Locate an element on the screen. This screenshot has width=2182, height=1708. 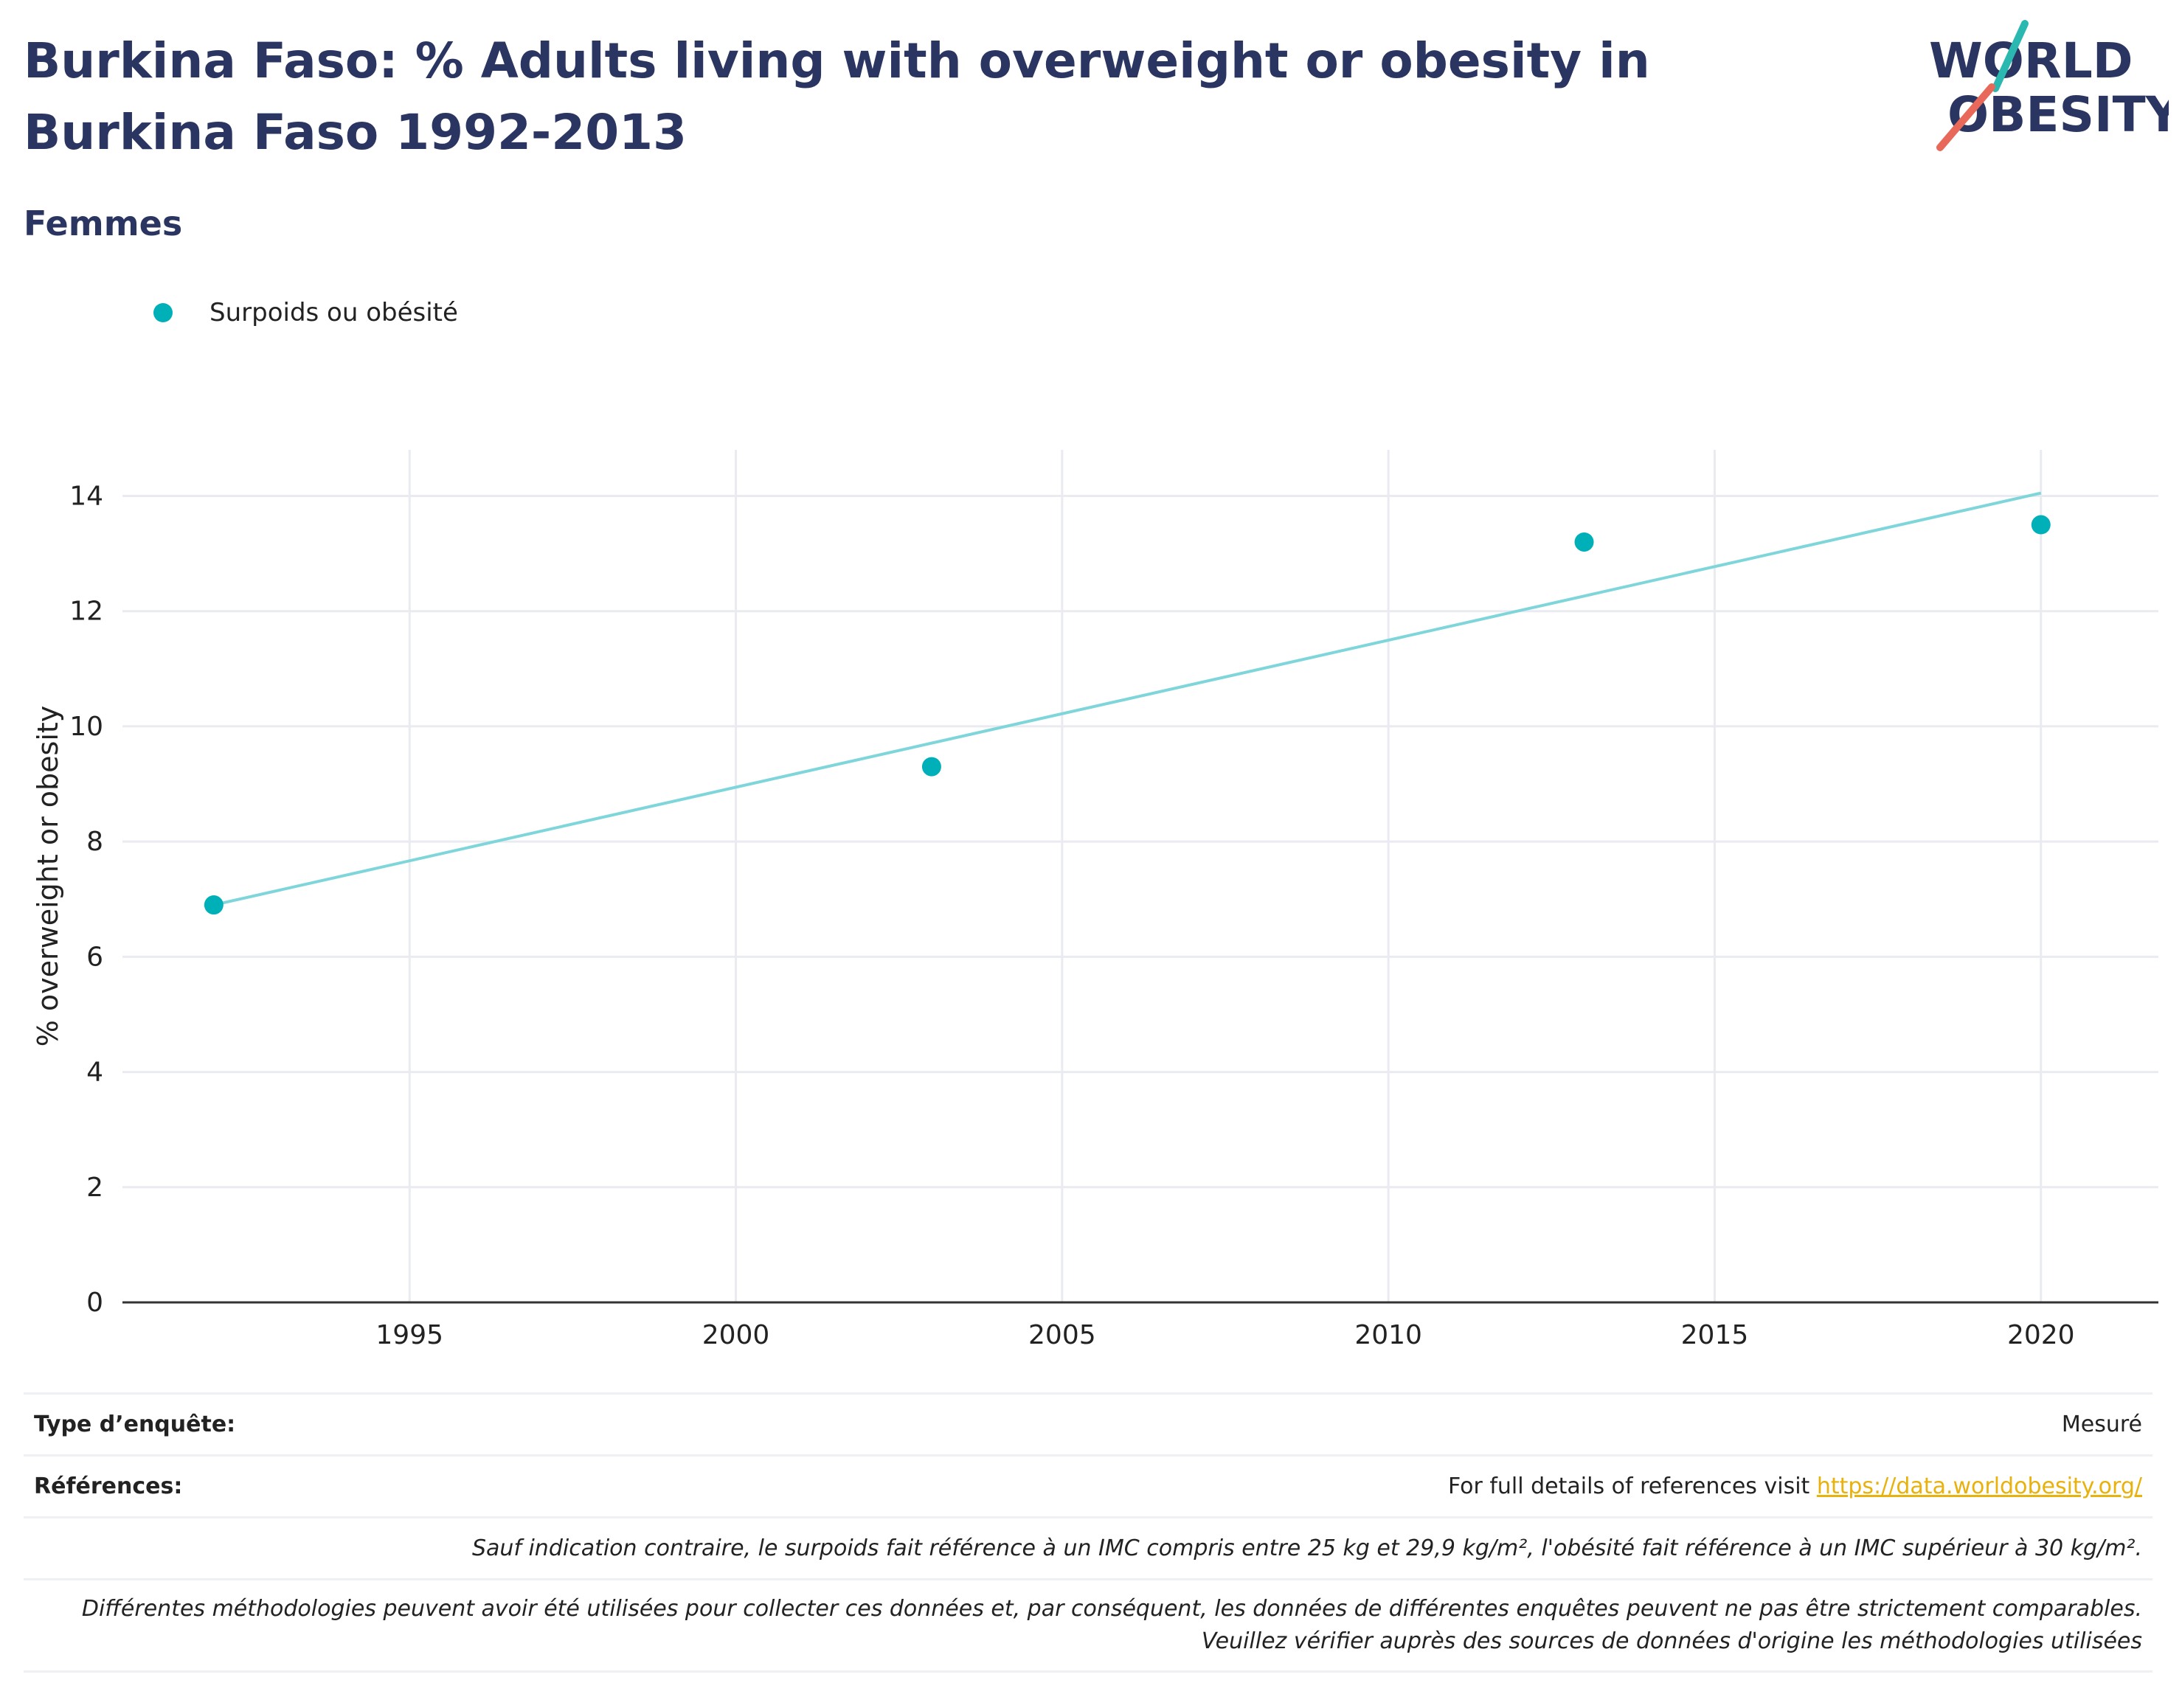
y-axis-label: % overweight or obesity is located at coordinates (48, 876).